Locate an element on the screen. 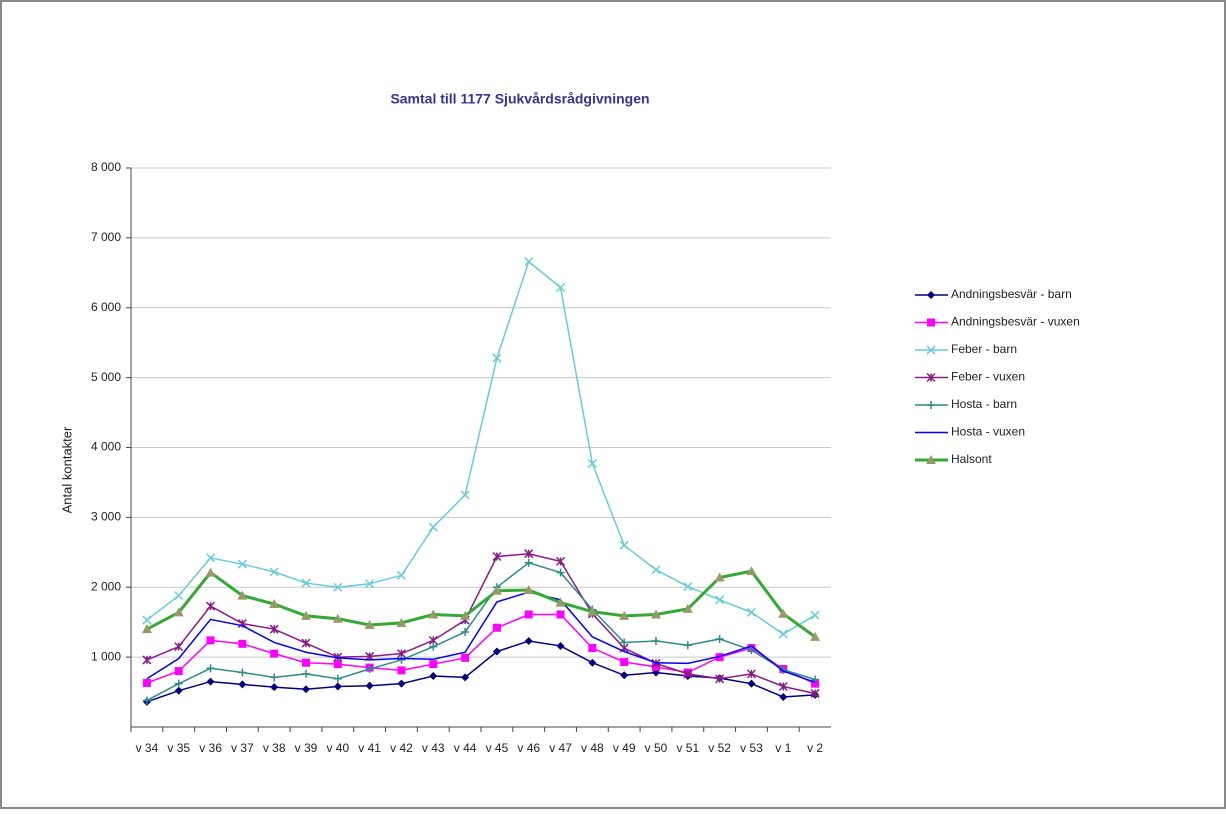 The image size is (1226, 814). y-tick-label: 5 000 is located at coordinates (106, 377).